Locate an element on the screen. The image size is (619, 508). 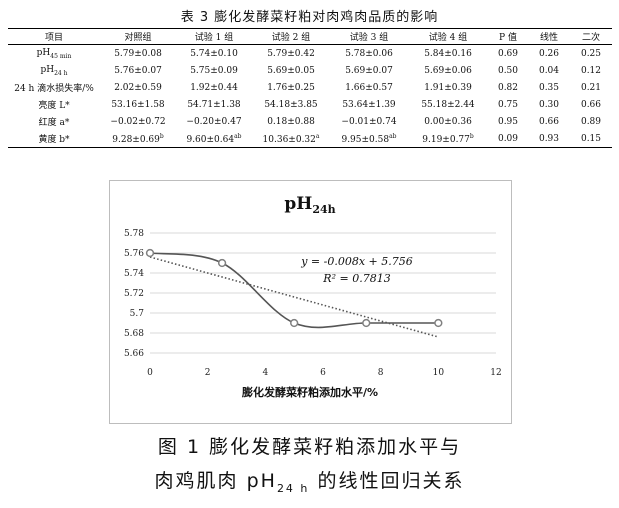
row-label: 亮度 L* is located at coordinates (54, 104).